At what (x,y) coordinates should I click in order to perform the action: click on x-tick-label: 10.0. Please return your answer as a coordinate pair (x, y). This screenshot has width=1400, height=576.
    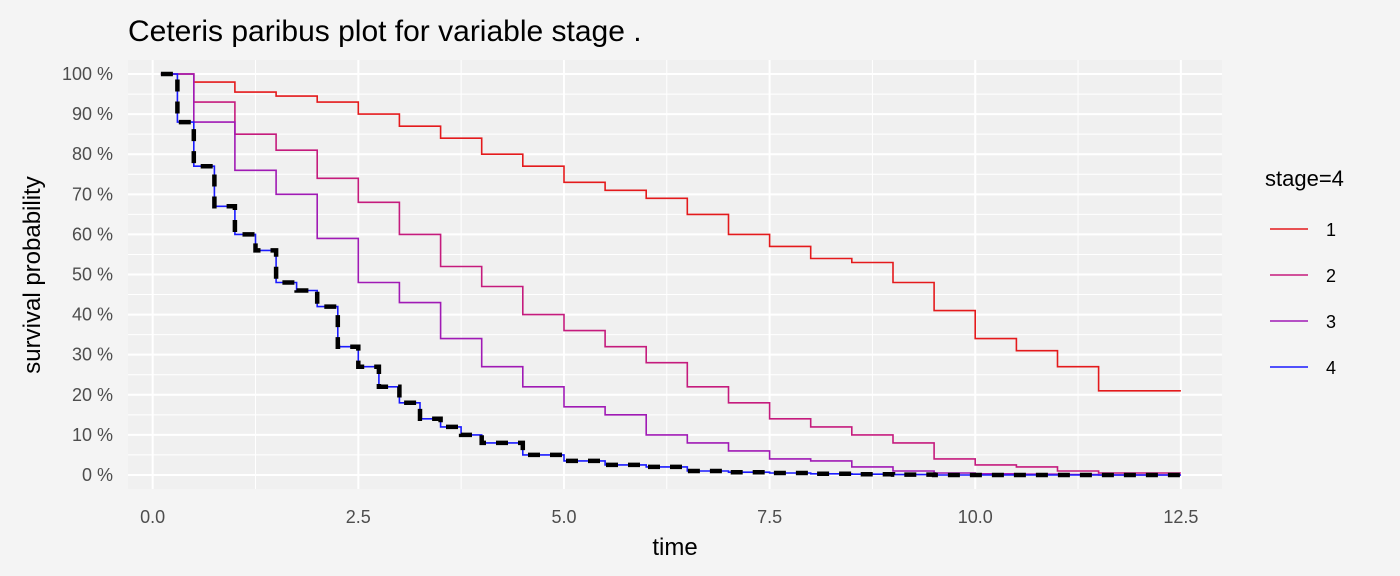
    Looking at the image, I should click on (975, 517).